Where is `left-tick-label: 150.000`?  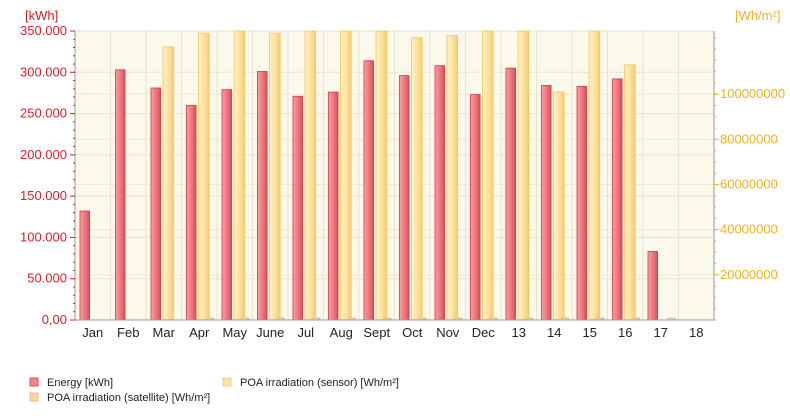
left-tick-label: 150.000 is located at coordinates (43, 195).